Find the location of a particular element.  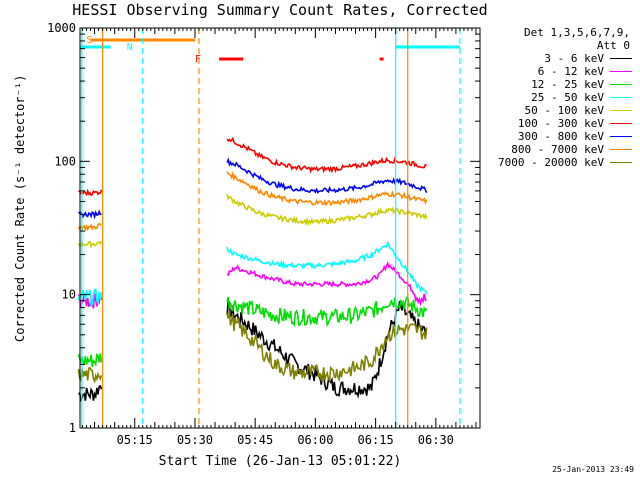

legend-entry-6: 300 - 800 keV is located at coordinates (557, 136).